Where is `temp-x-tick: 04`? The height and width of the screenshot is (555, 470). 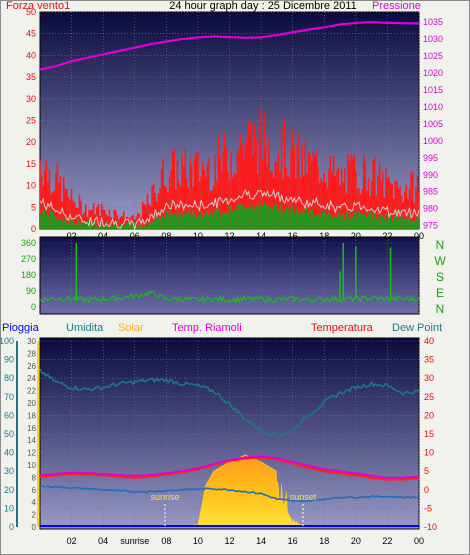 temp-x-tick: 04 is located at coordinates (103, 541).